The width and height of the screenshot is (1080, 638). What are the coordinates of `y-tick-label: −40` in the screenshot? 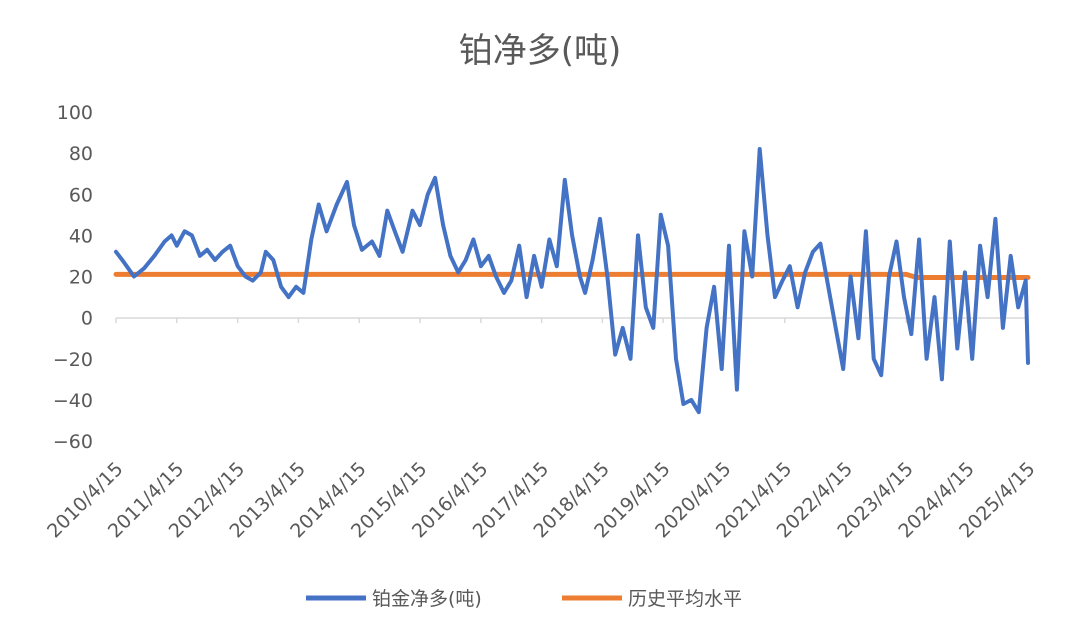 It's located at (73, 401).